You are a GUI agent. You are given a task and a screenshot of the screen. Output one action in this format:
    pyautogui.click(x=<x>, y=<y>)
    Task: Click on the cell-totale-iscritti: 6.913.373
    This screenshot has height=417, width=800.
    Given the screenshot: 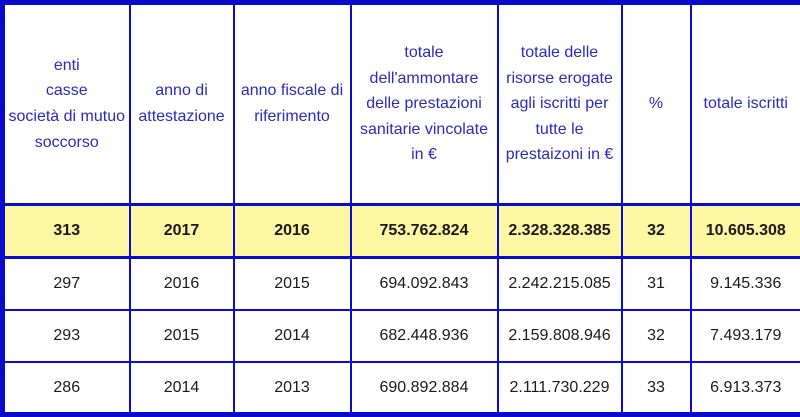 What is the action you would take?
    pyautogui.click(x=744, y=388)
    